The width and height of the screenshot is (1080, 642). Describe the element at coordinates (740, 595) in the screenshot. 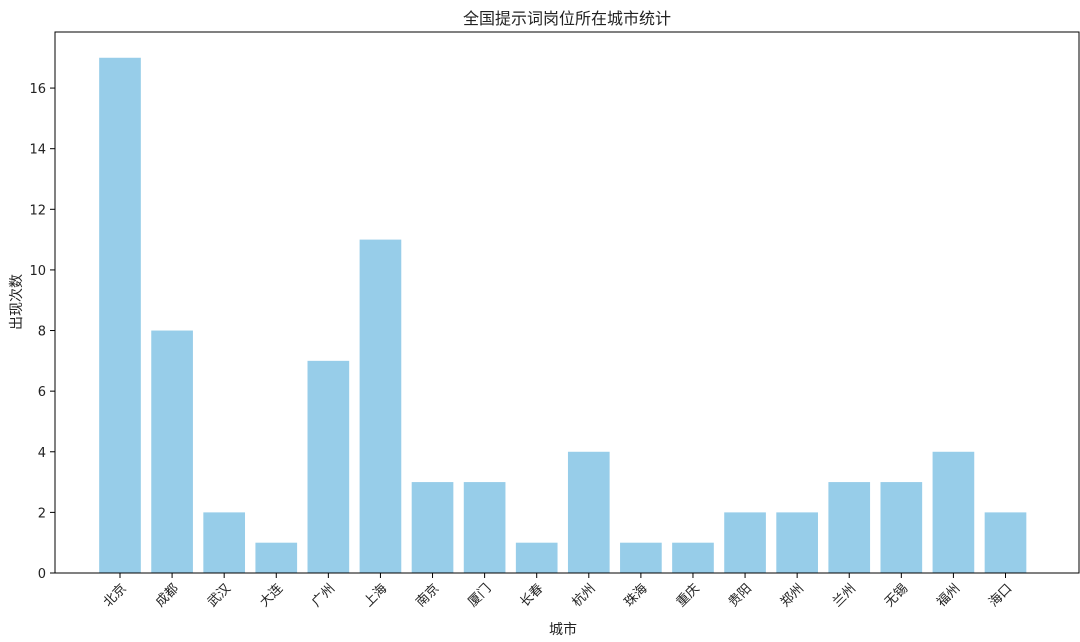

I see `x-tick-label-12: 贵阳` at that location.